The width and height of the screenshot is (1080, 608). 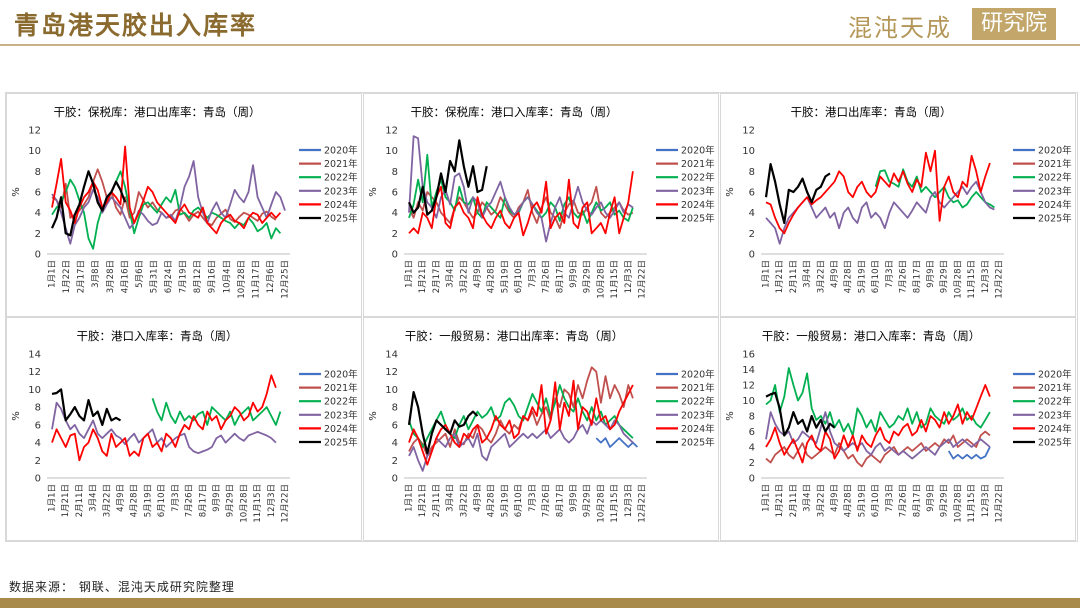 I want to click on series-line-2023年, so click(x=521, y=445).